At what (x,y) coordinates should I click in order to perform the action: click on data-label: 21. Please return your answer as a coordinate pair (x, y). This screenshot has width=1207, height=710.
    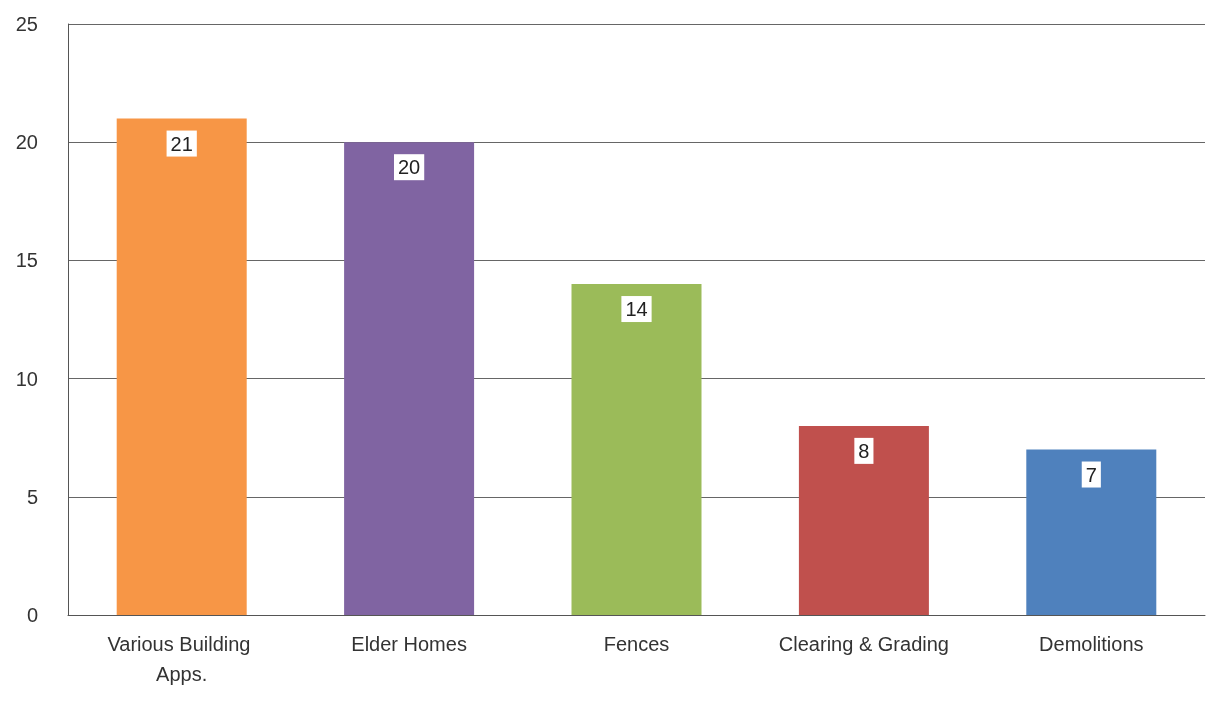
    Looking at the image, I should click on (181, 143).